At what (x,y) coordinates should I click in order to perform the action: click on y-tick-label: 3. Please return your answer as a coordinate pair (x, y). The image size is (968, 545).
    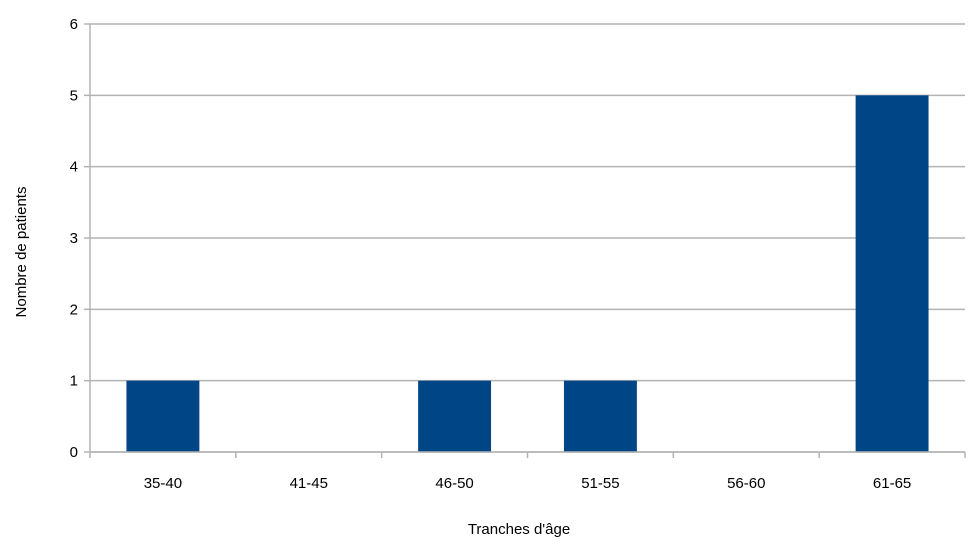
    Looking at the image, I should click on (74, 238).